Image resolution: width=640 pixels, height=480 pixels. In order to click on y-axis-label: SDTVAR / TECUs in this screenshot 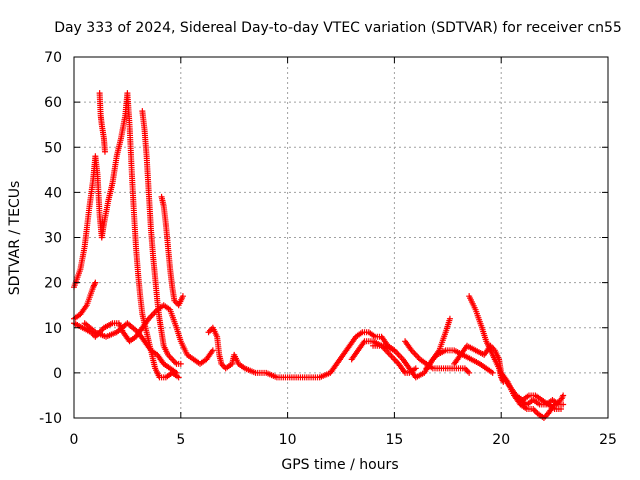, I will do `click(15, 238)`.